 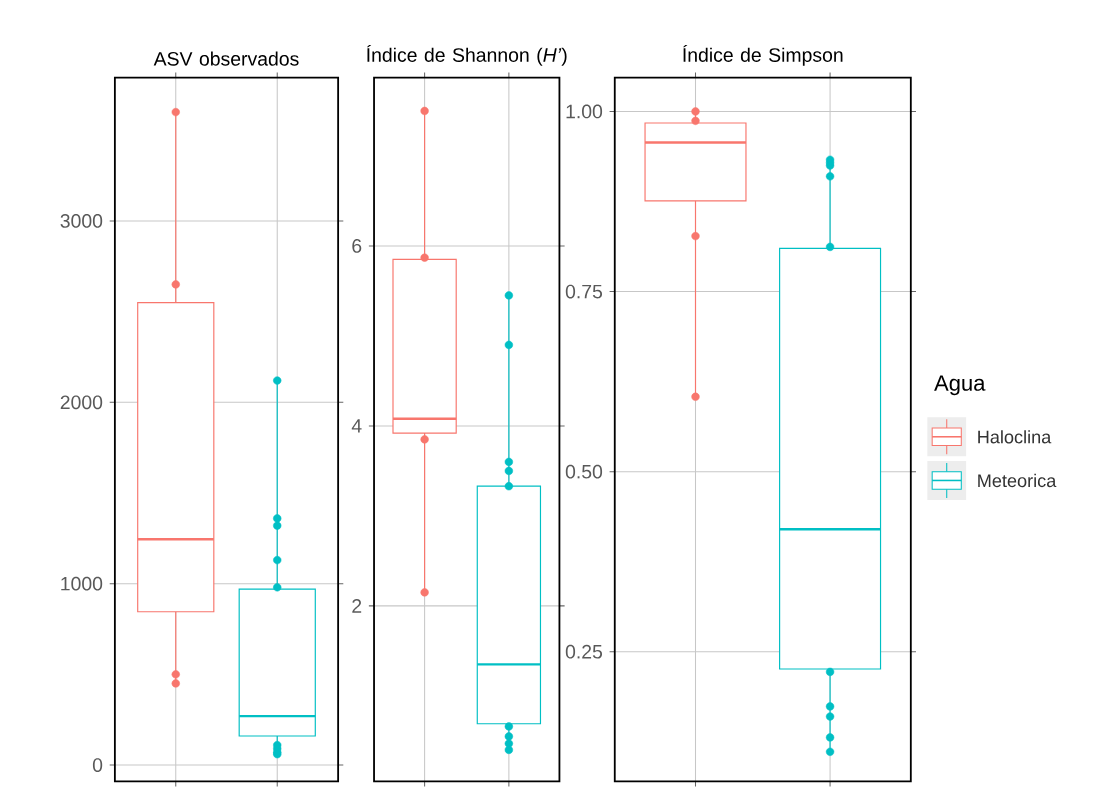 I want to click on y-tick-label: 2, so click(x=357, y=606).